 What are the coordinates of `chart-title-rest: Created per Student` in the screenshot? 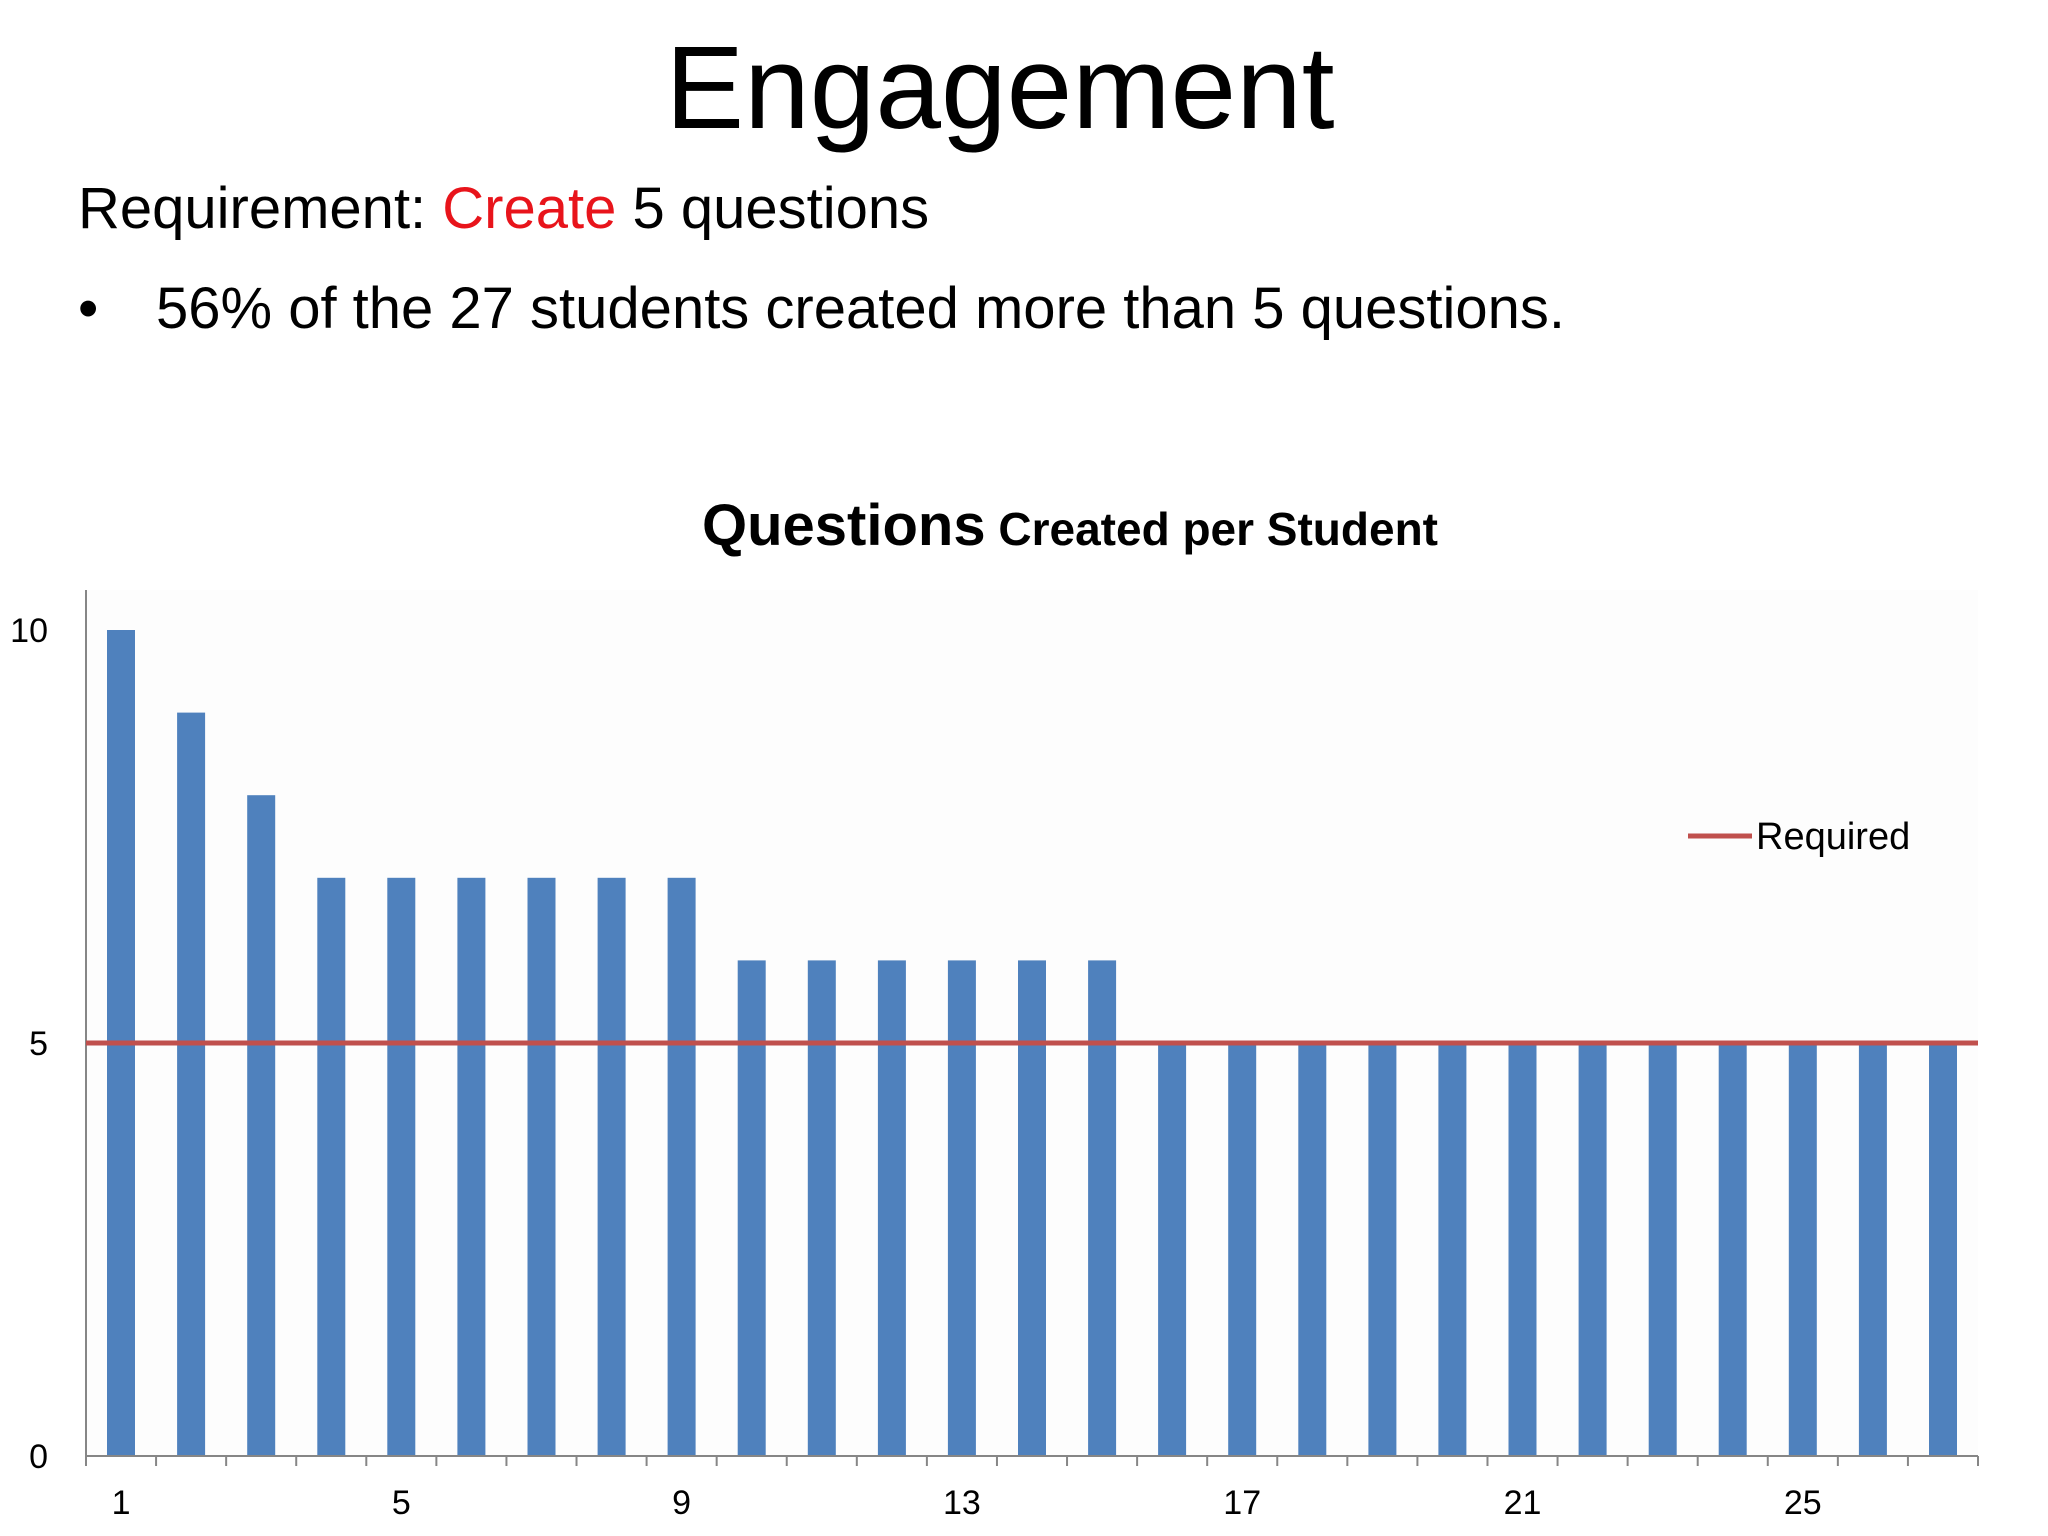 It's located at (1212, 529).